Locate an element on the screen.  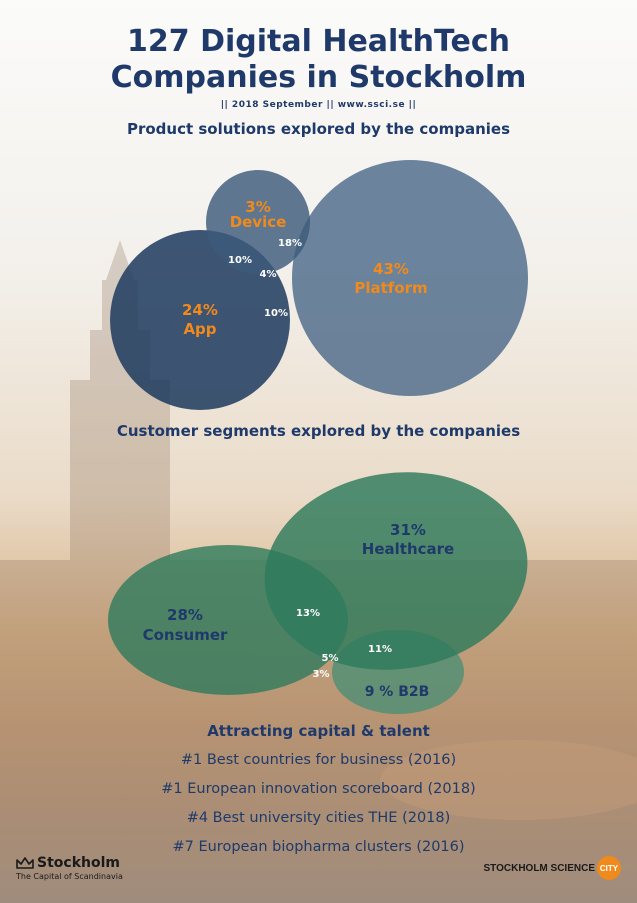
crown-icon is located at coordinates (25, 863).